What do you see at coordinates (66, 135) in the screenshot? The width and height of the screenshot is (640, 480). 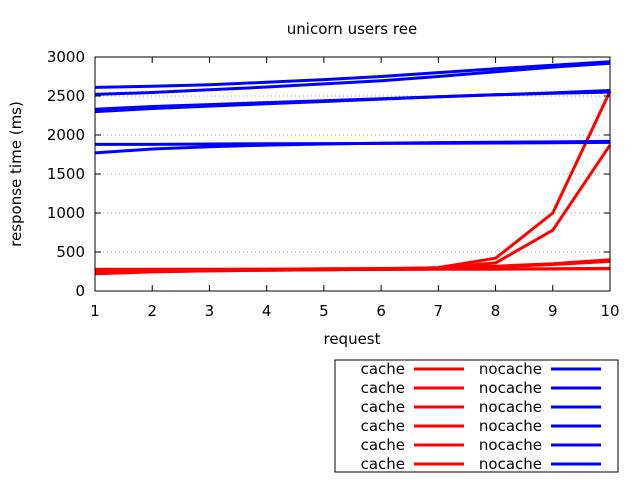 I see `y-tick-label: 2000` at bounding box center [66, 135].